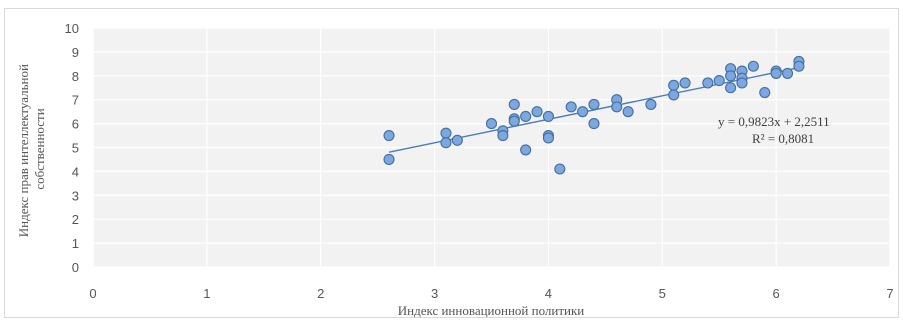  I want to click on x-tick-label: 2, so click(320, 293).